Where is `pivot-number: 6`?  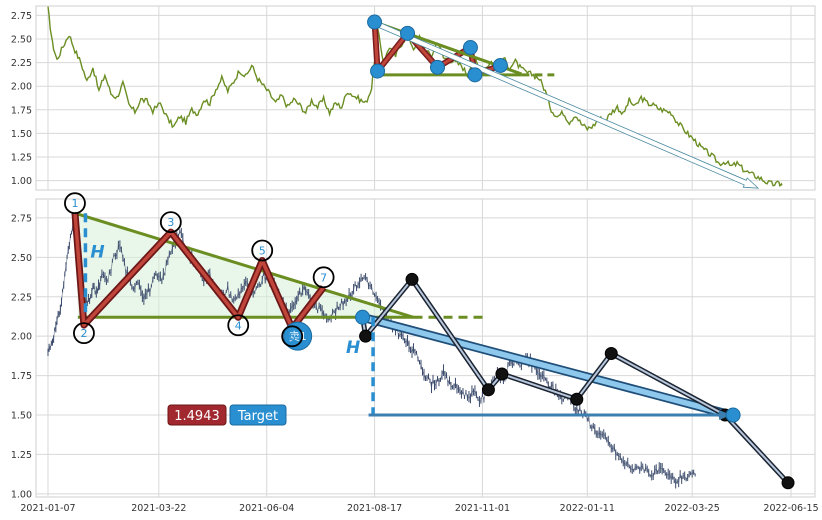 pivot-number: 6 is located at coordinates (292, 336).